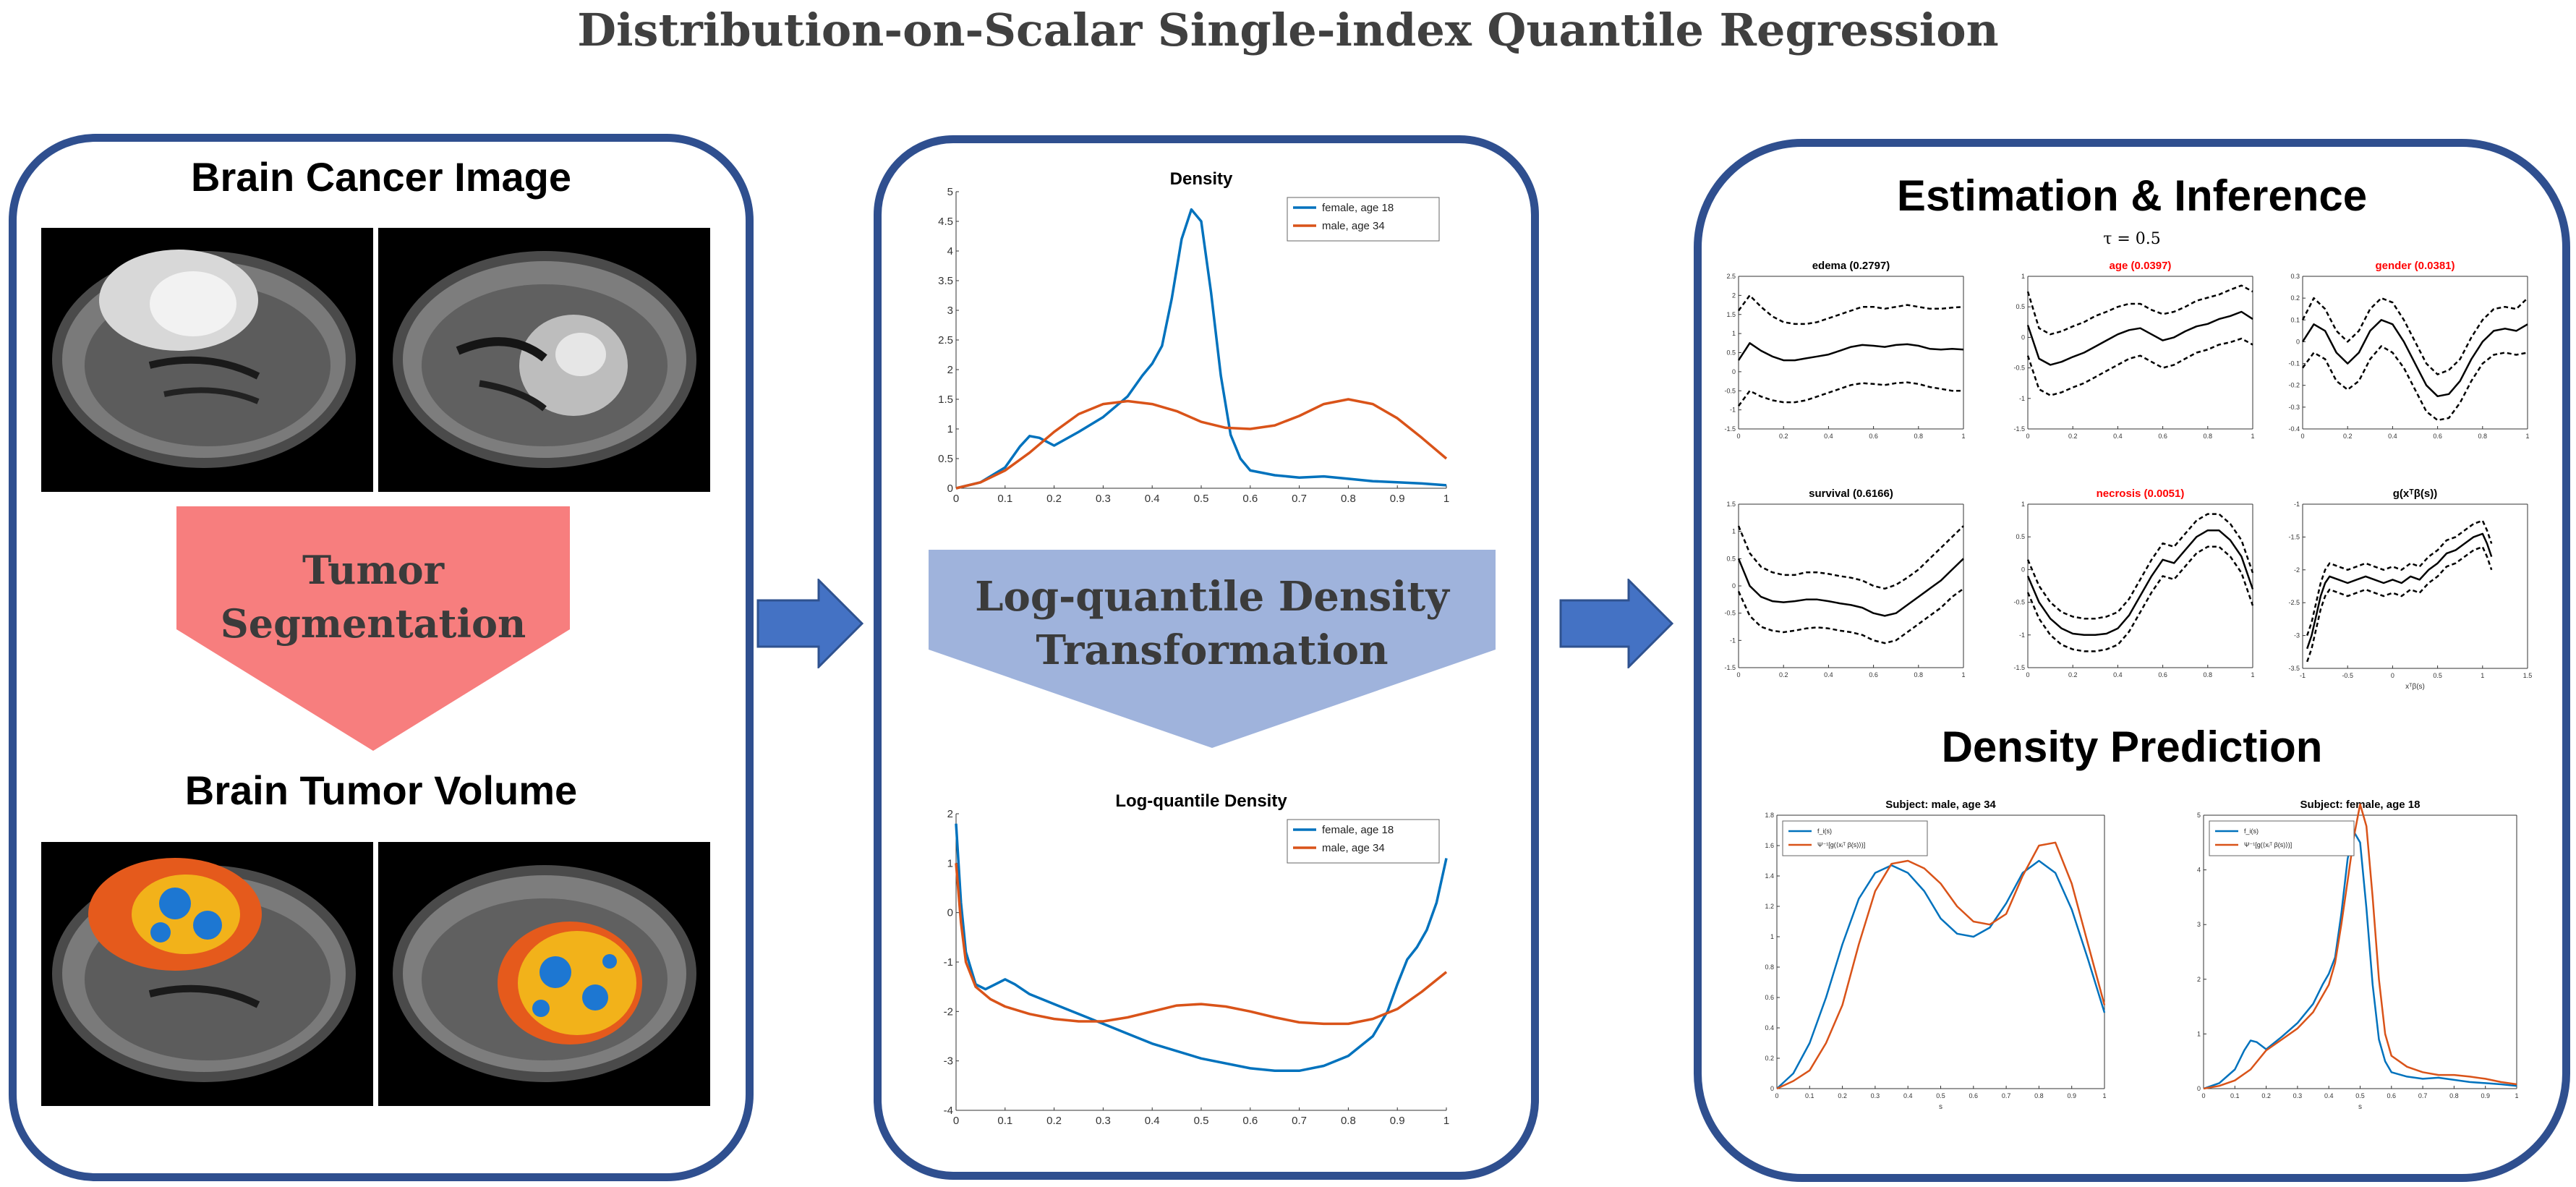  What do you see at coordinates (1769, 1027) in the screenshot?
I see `y-tick-label: 0.4` at bounding box center [1769, 1027].